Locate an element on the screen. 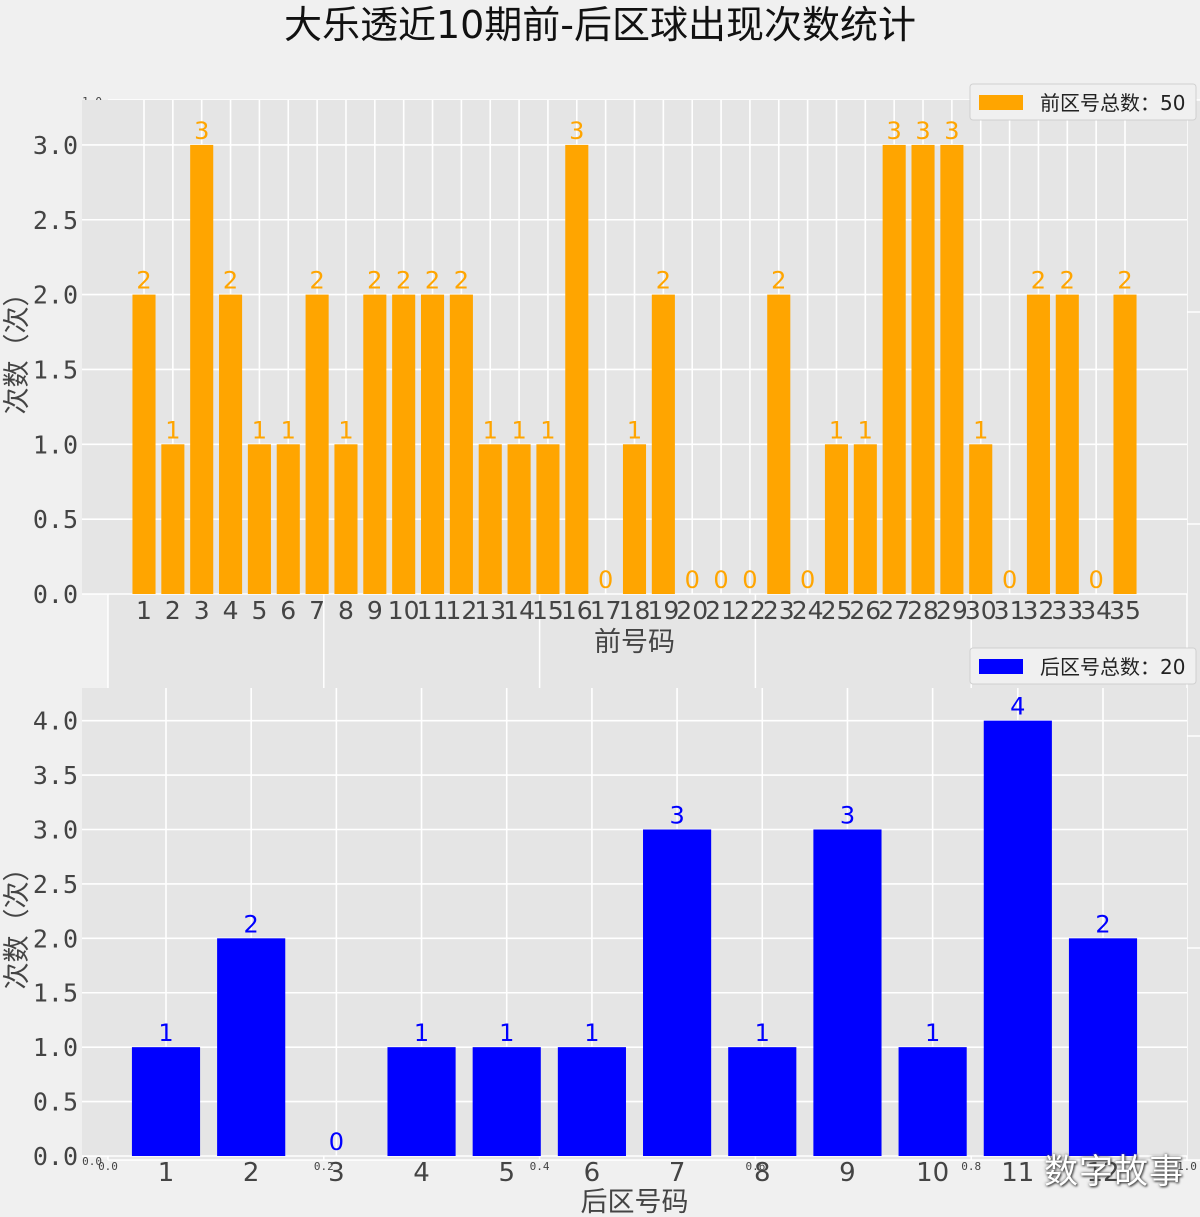 The height and width of the screenshot is (1217, 1200). x-tick-label: 26 is located at coordinates (865, 610).